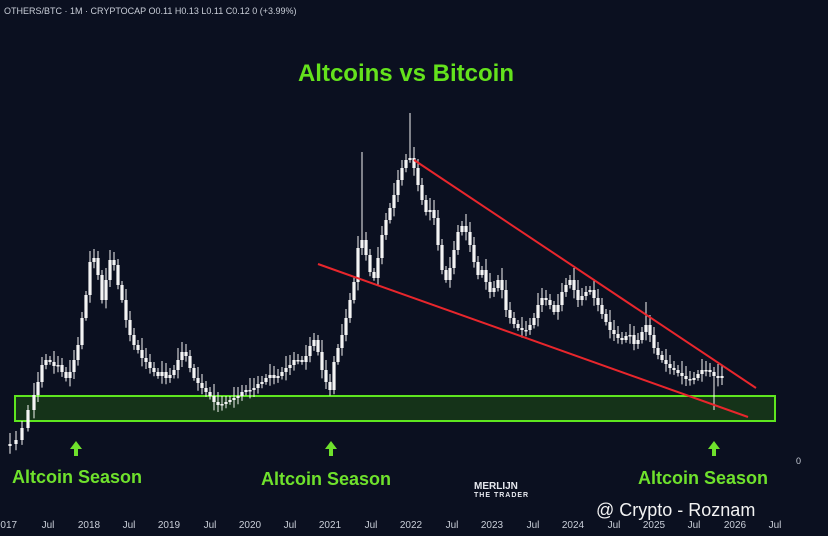  Describe the element at coordinates (9, 525) in the screenshot. I see `x-tick-label: 2017` at that location.